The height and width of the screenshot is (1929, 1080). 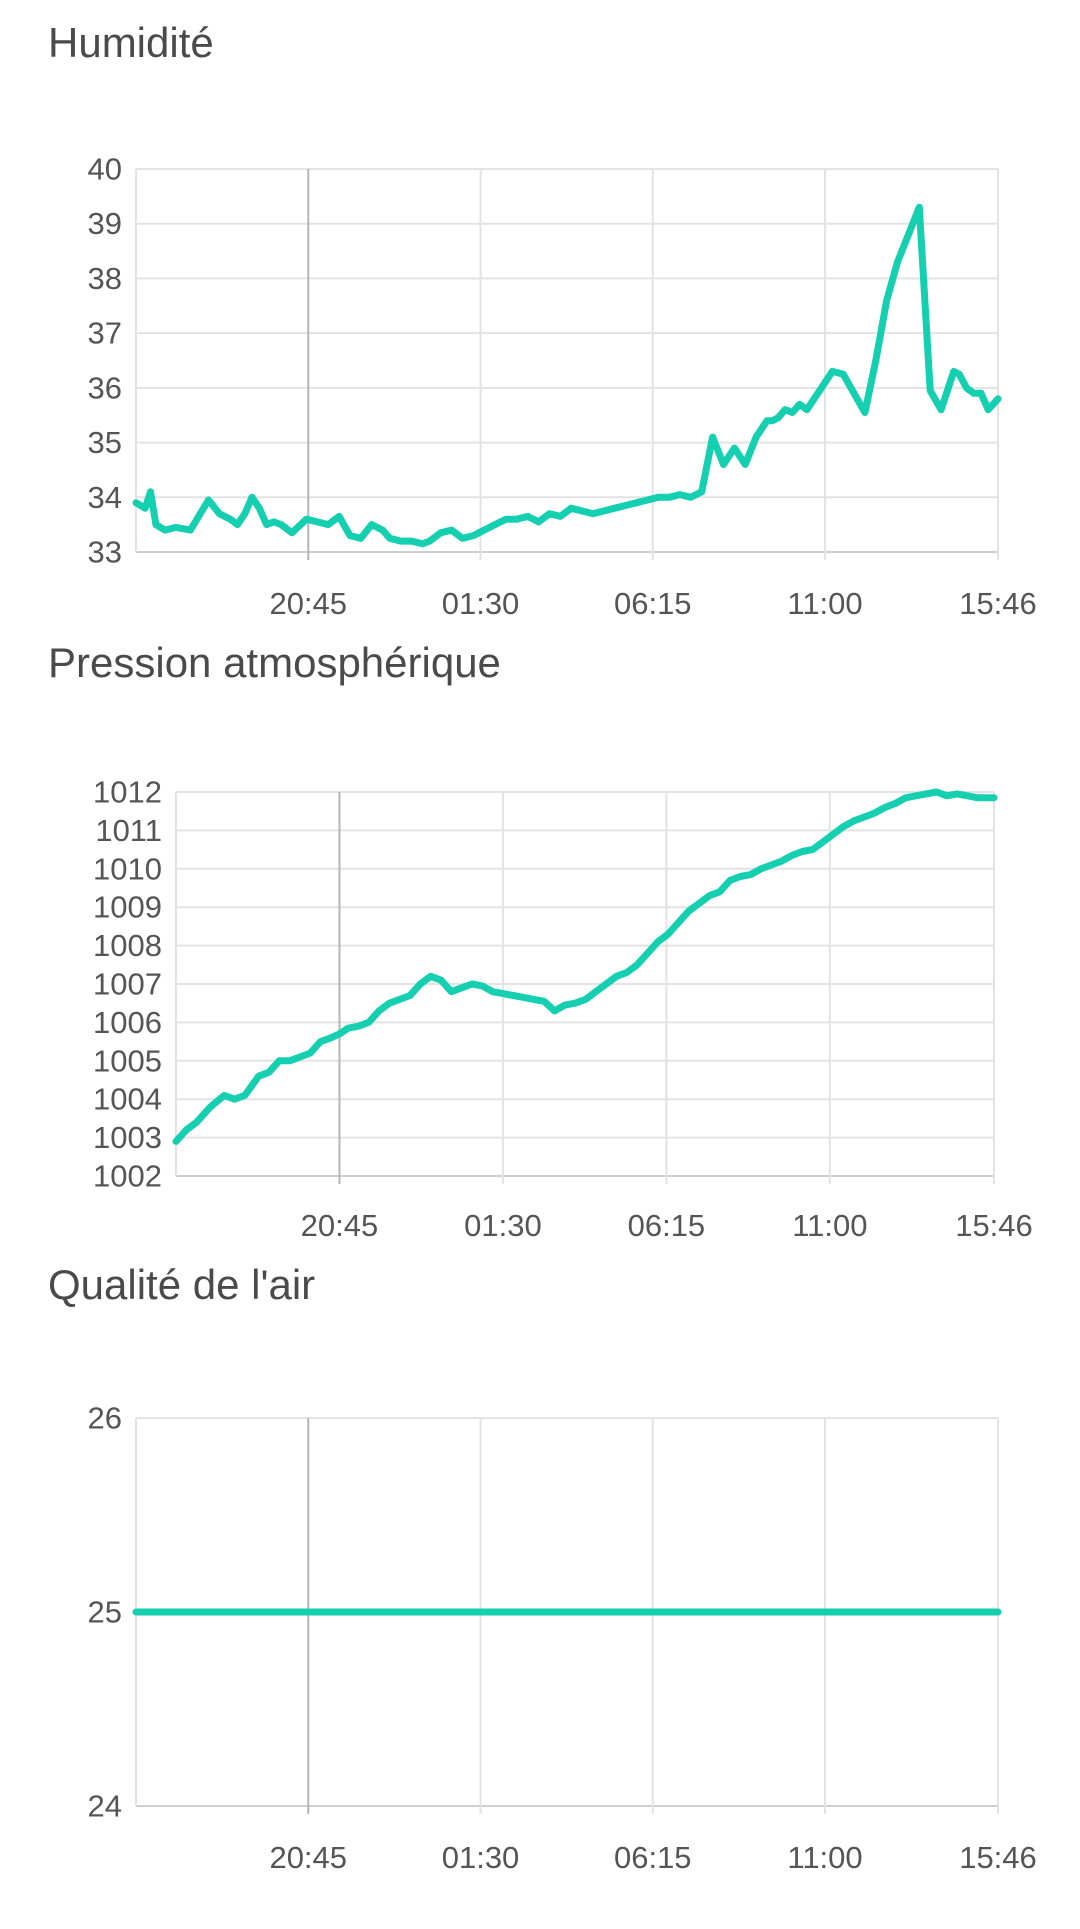 I want to click on y-tick-label: 1011, so click(x=128, y=830).